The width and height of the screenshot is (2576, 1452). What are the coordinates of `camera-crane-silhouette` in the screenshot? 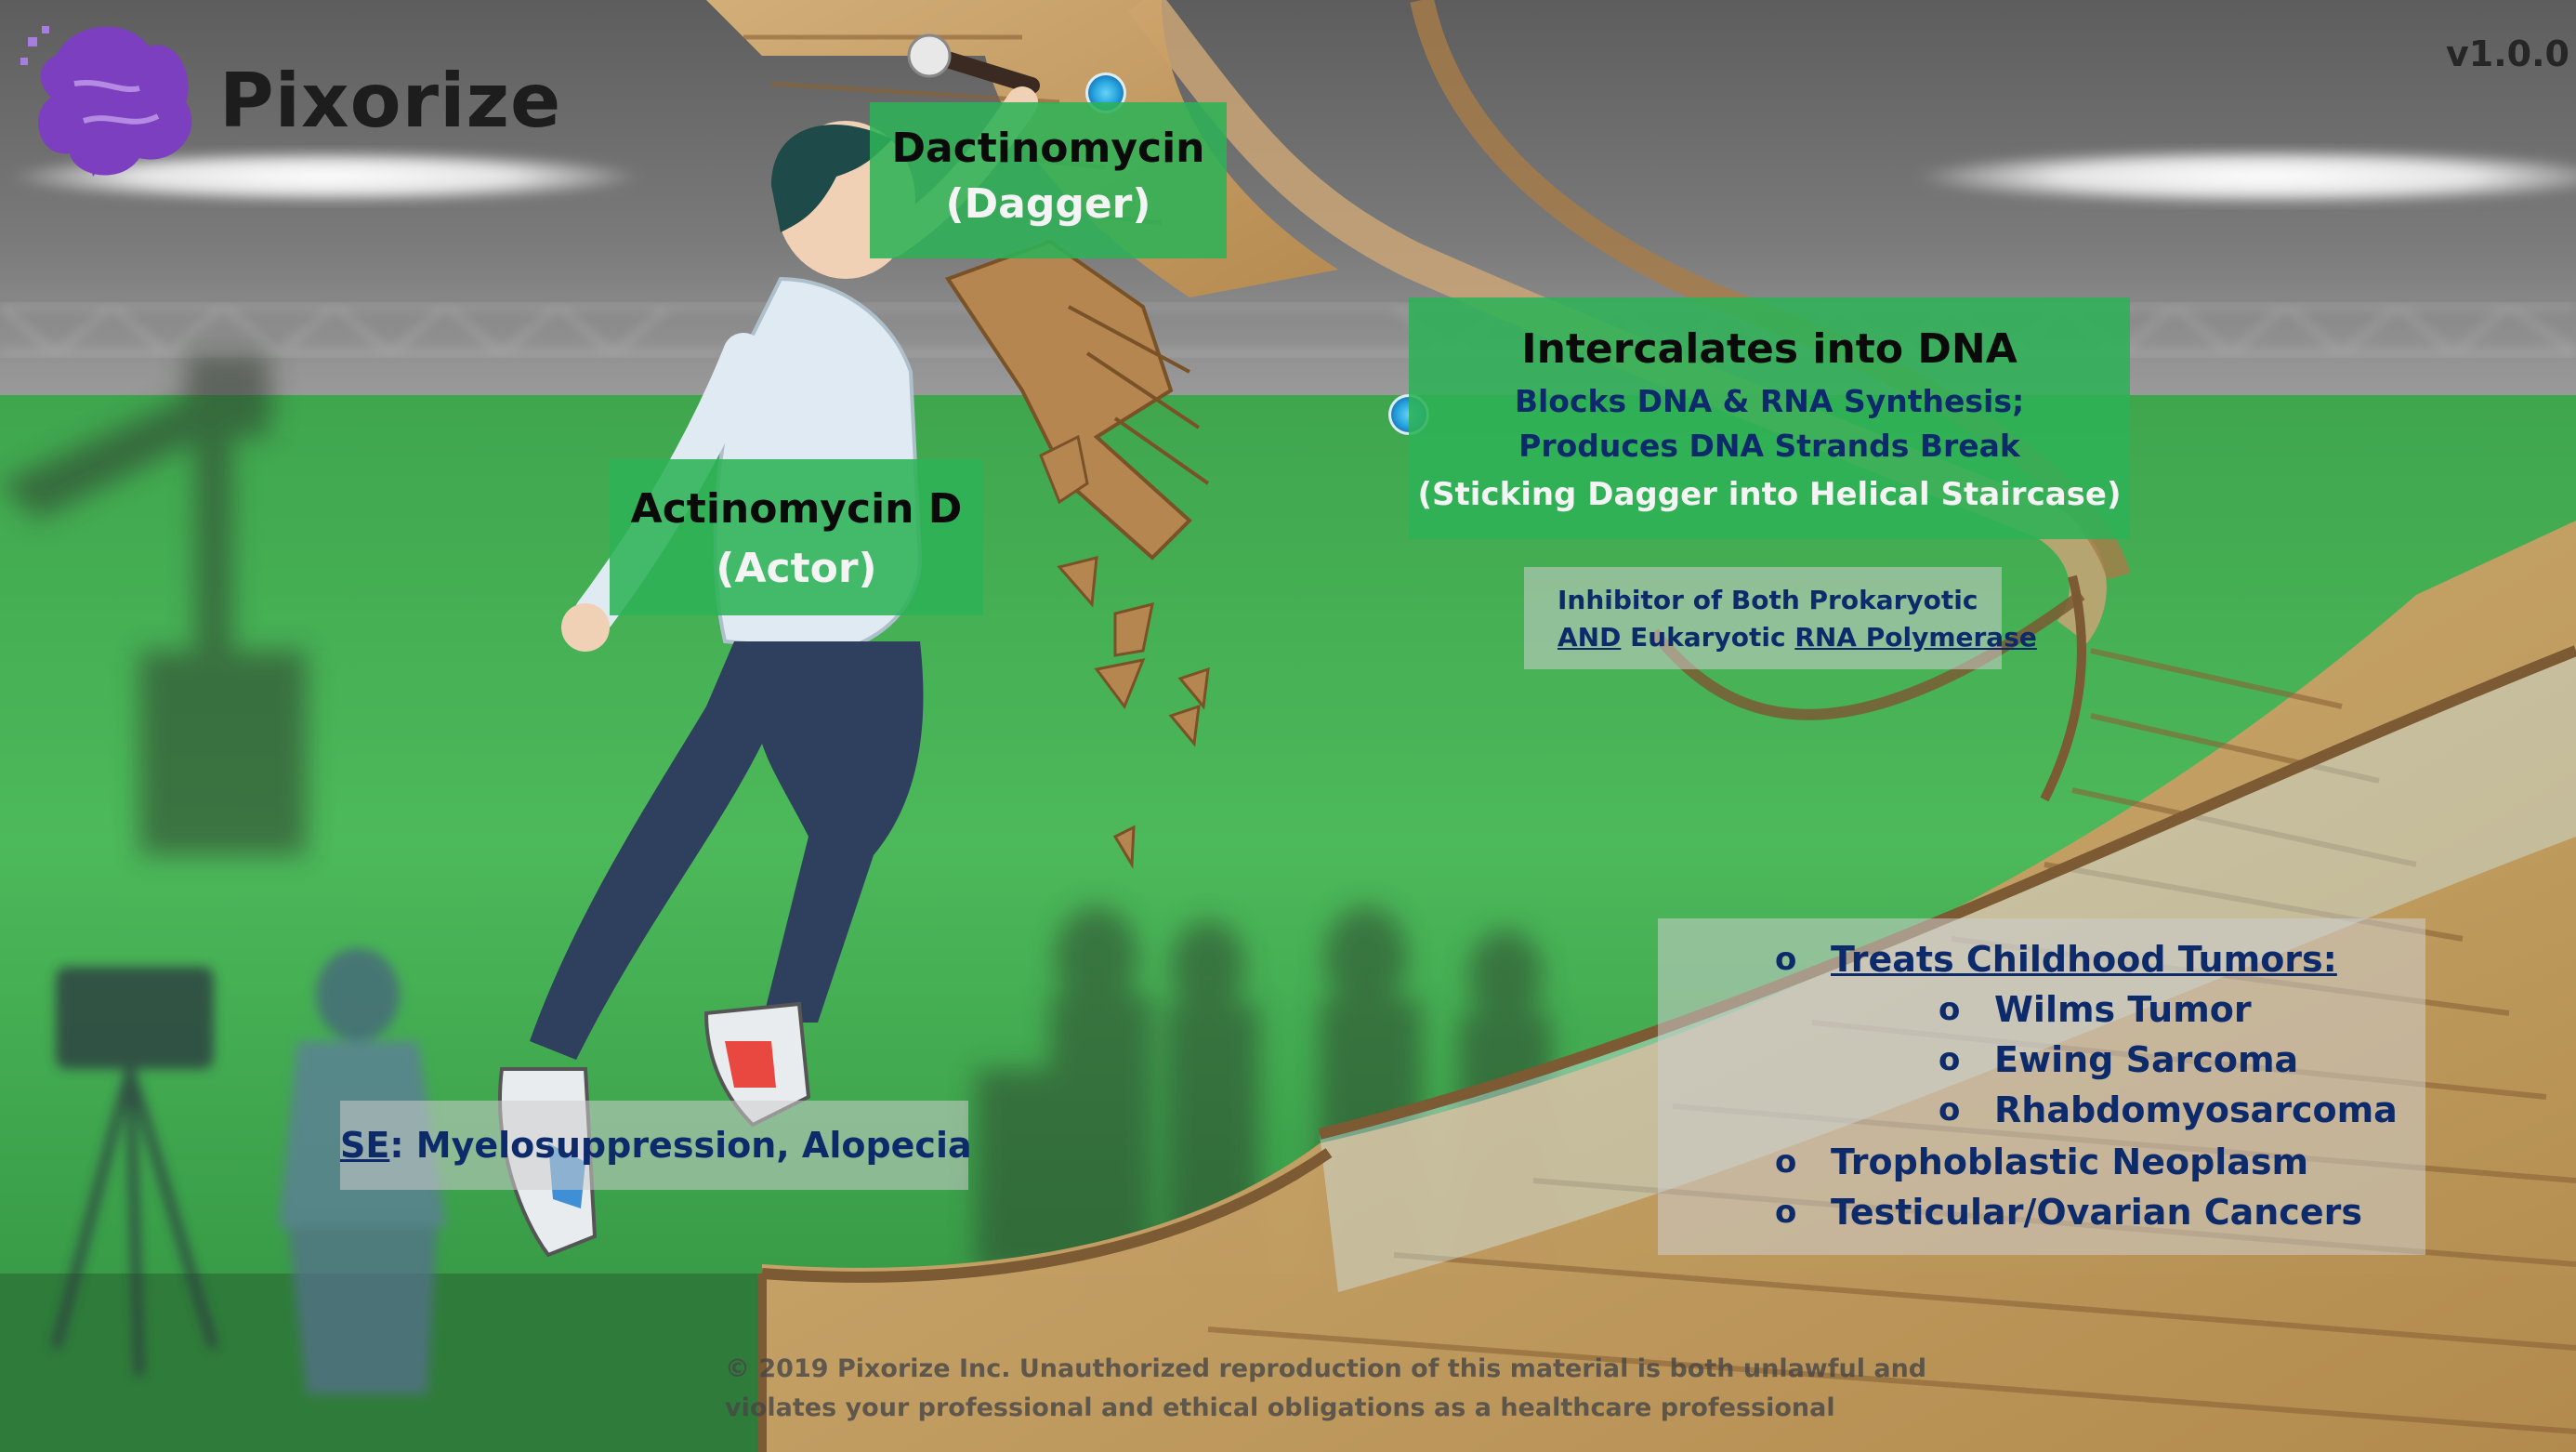 It's located at (153, 604).